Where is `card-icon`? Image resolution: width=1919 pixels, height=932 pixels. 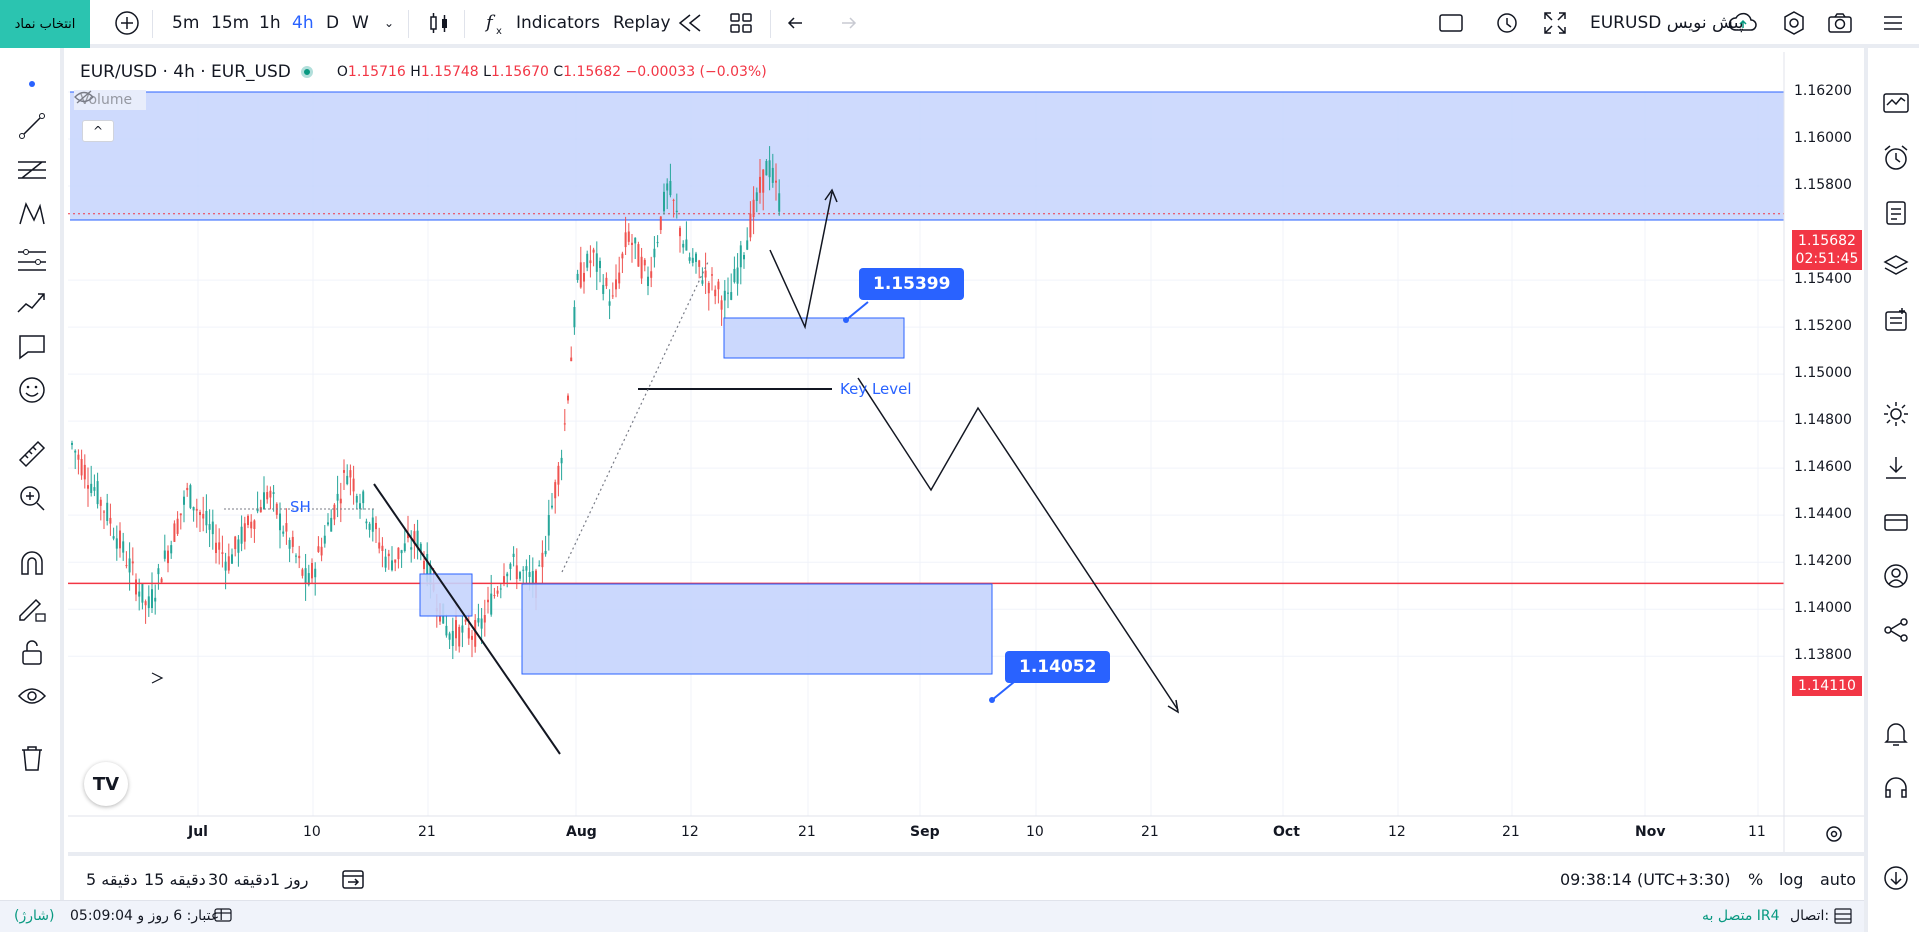
card-icon is located at coordinates (1896, 522).